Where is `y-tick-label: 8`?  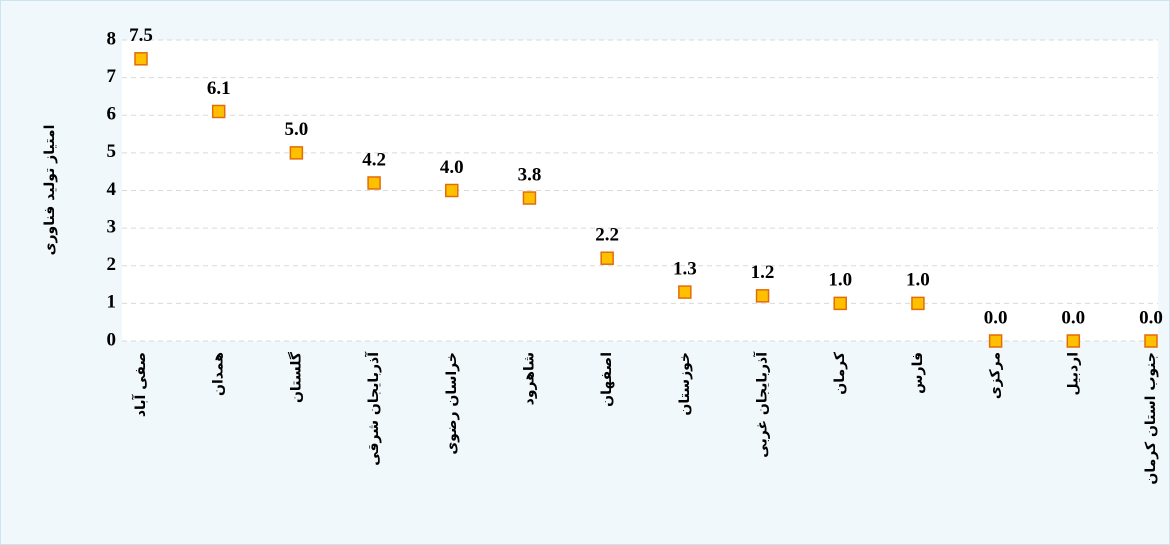
y-tick-label: 8 is located at coordinates (112, 38).